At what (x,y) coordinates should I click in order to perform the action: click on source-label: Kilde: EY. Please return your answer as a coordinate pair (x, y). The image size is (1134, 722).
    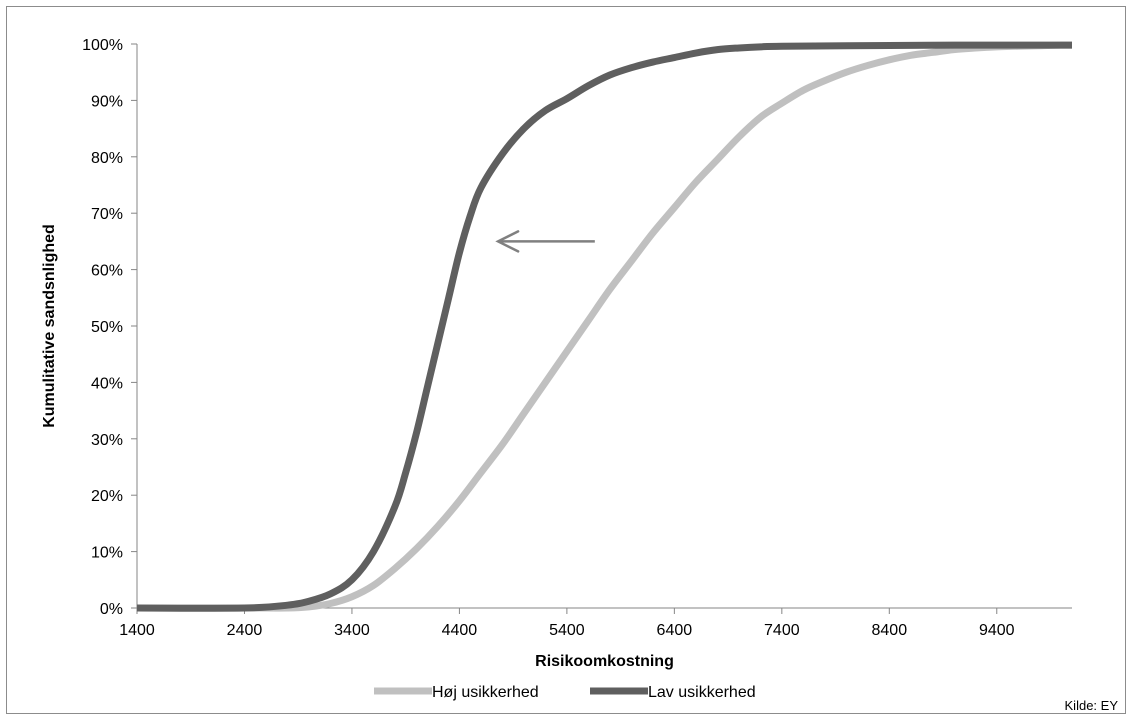
    Looking at the image, I should click on (1092, 705).